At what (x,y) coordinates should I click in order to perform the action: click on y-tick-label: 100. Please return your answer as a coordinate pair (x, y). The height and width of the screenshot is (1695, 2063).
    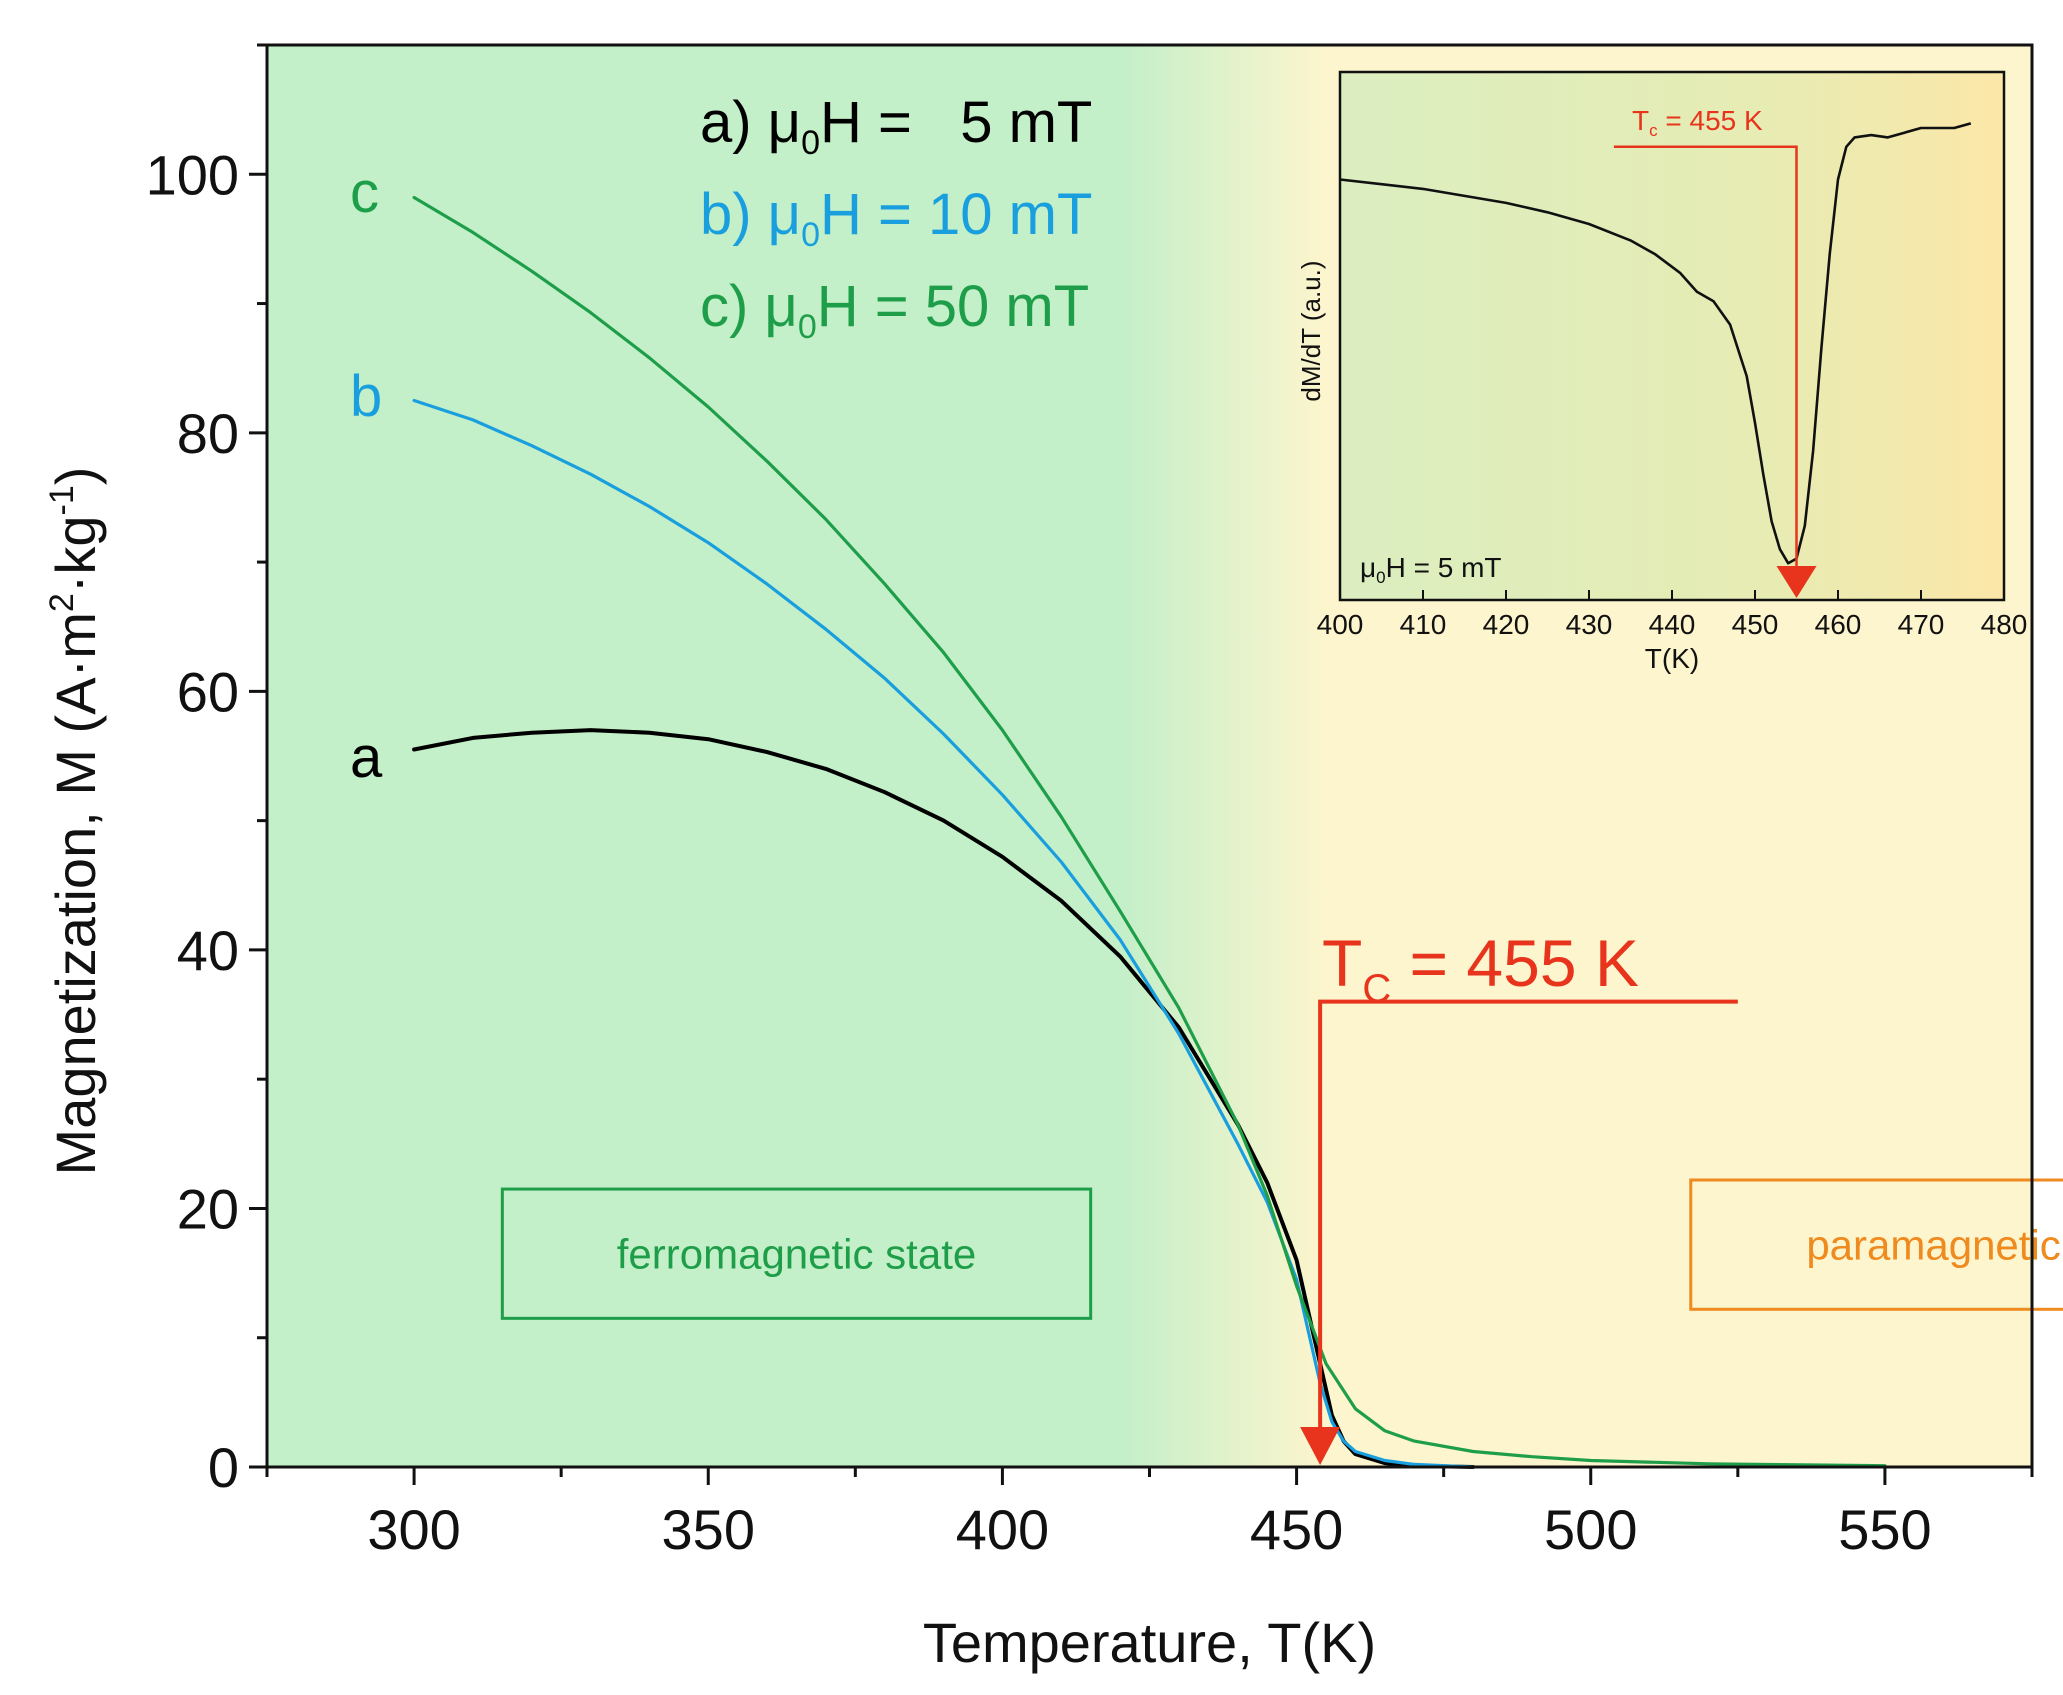
    Looking at the image, I should click on (192, 174).